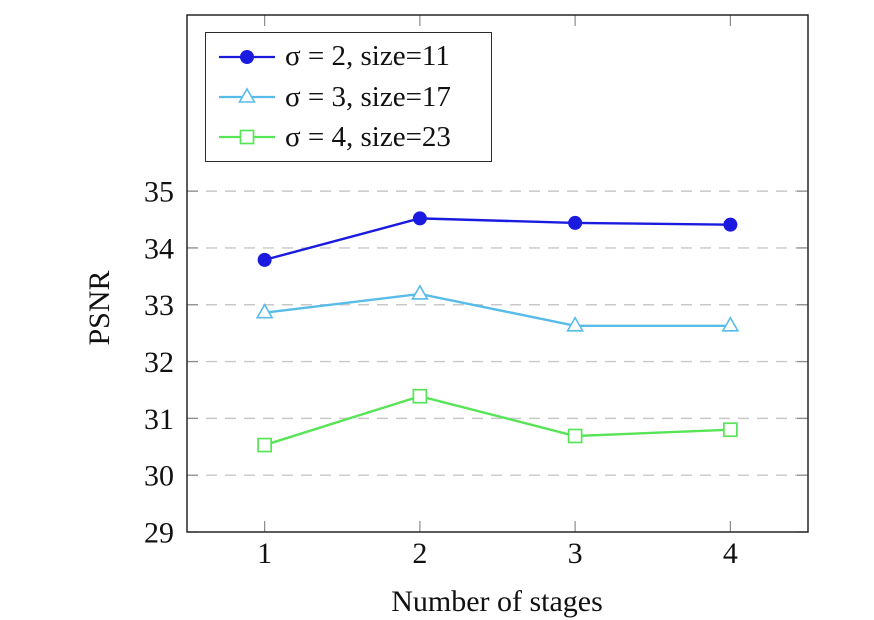 The width and height of the screenshot is (874, 620). I want to click on legend-label: σ = 2, size=11, so click(367, 56).